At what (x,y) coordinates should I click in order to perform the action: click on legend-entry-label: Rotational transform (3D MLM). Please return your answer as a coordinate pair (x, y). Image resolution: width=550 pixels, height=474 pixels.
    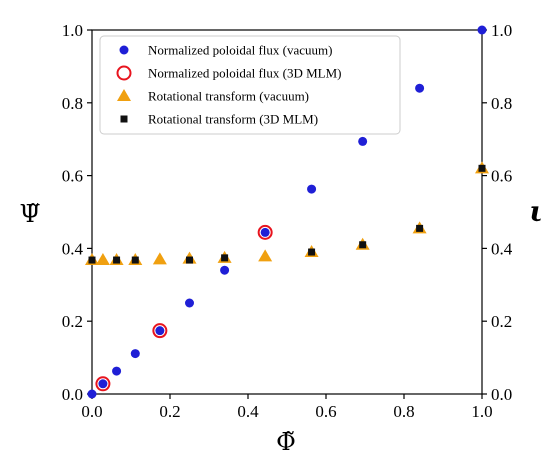
    Looking at the image, I should click on (233, 119).